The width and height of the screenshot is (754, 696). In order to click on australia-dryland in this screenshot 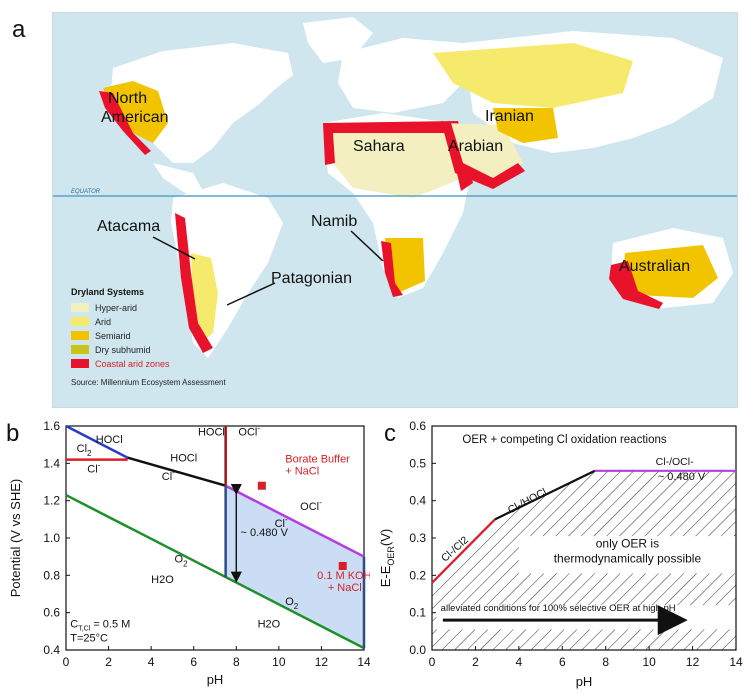, I will do `click(670, 271)`.